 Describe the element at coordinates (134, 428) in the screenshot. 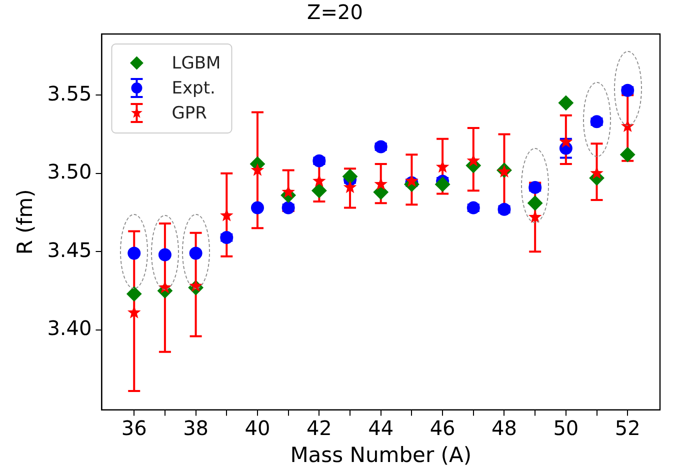

I see `x-tick-label: 36` at that location.